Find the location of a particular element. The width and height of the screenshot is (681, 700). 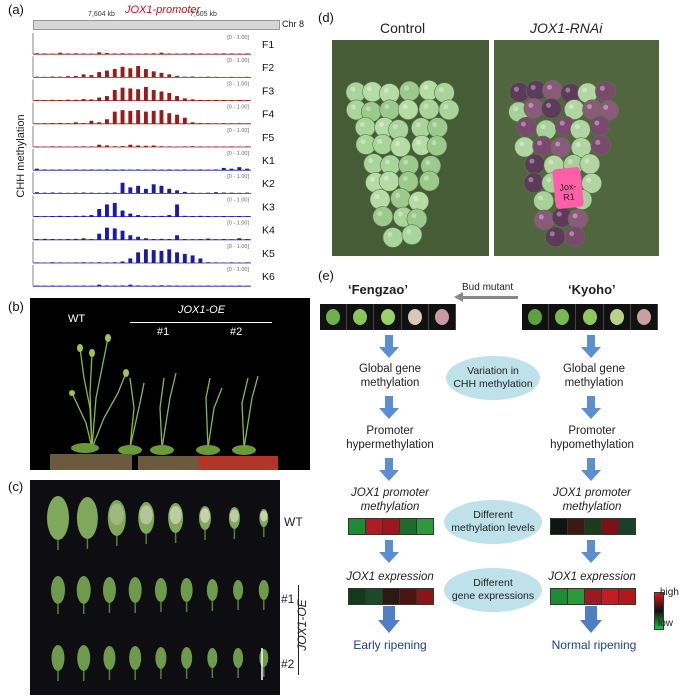

kyoho-fruit-strip is located at coordinates (590, 317).